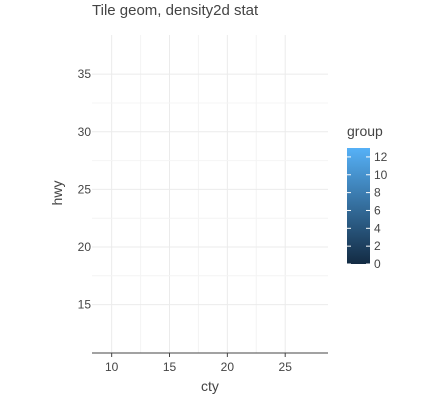 The width and height of the screenshot is (448, 400). Describe the element at coordinates (85, 305) in the screenshot. I see `y-tick-label: 15` at that location.